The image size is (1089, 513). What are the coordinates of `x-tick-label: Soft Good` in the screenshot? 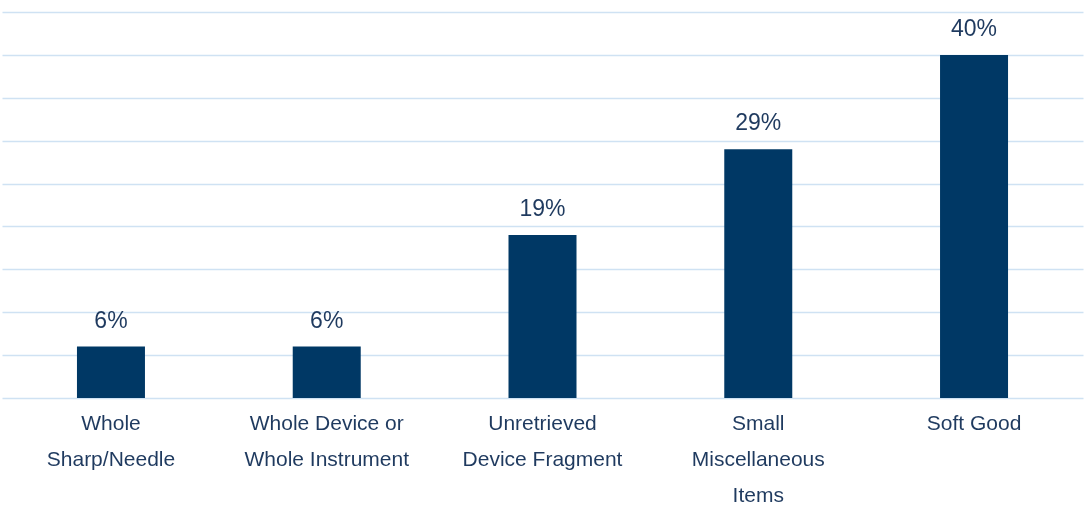 It's located at (974, 422).